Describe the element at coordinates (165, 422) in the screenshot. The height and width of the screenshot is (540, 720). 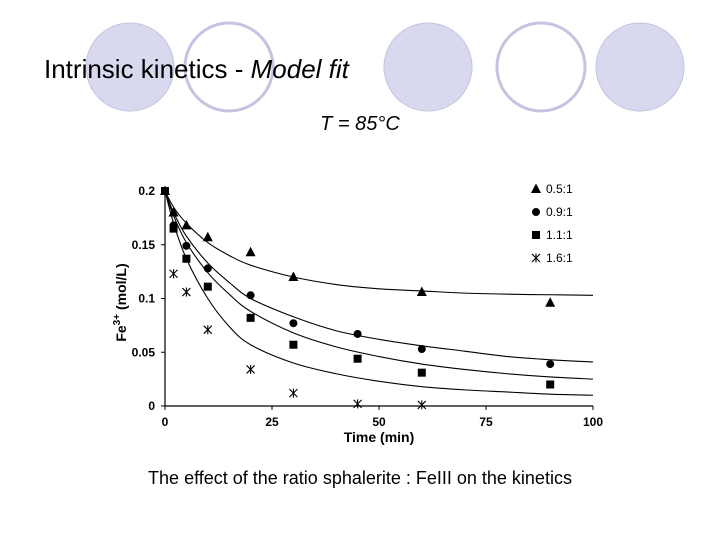
I see `x-tick-label: 0` at that location.